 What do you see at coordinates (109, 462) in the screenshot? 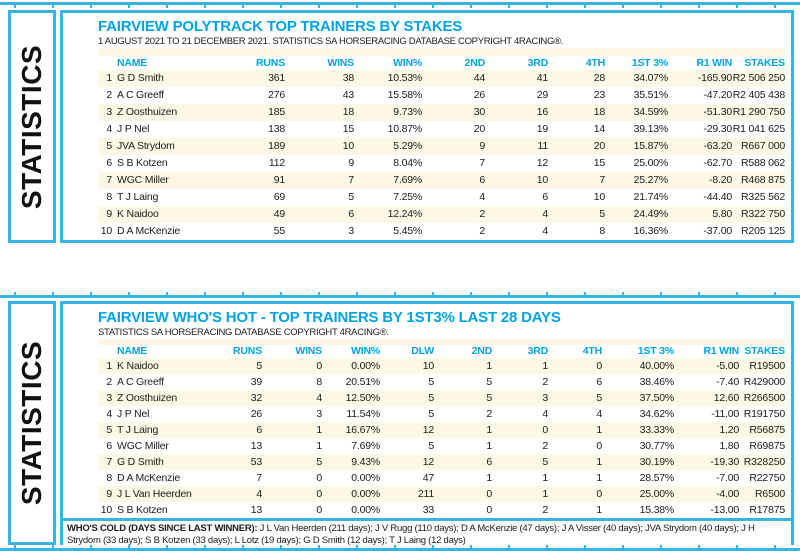
I see `cell-rank: 7` at bounding box center [109, 462].